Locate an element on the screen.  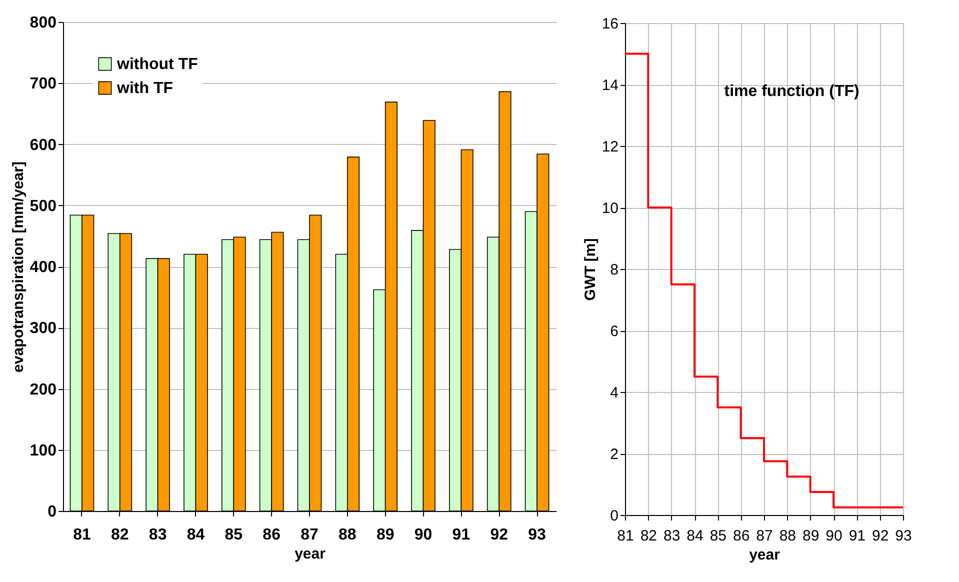
legend-label: without TF is located at coordinates (157, 64).